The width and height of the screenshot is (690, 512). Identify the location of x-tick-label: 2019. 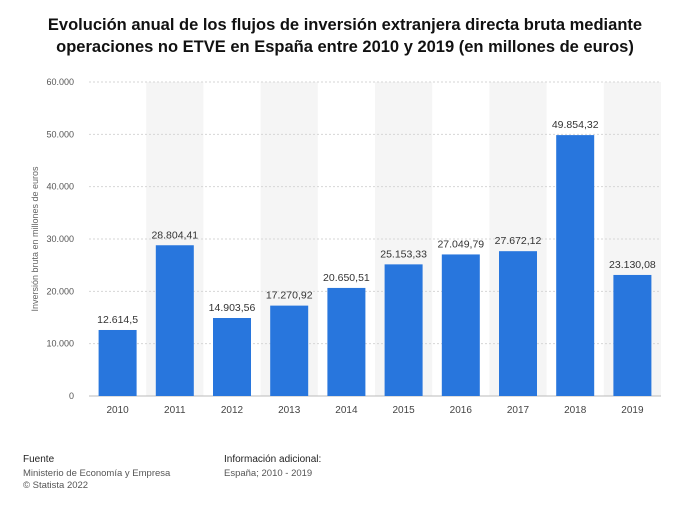
(632, 410).